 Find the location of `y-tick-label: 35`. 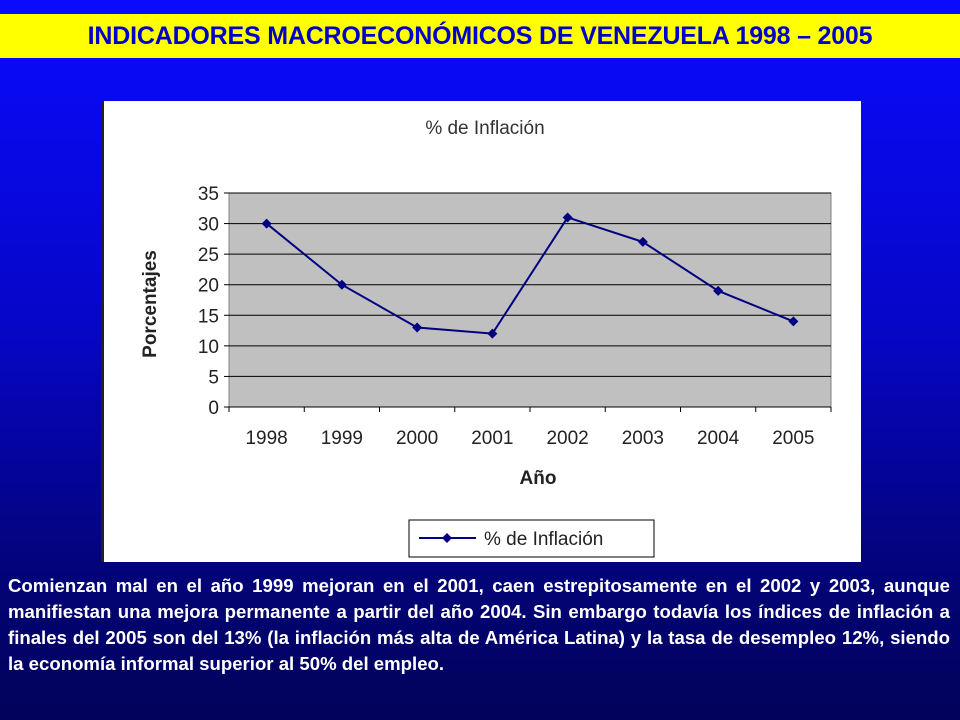

y-tick-label: 35 is located at coordinates (208, 194).